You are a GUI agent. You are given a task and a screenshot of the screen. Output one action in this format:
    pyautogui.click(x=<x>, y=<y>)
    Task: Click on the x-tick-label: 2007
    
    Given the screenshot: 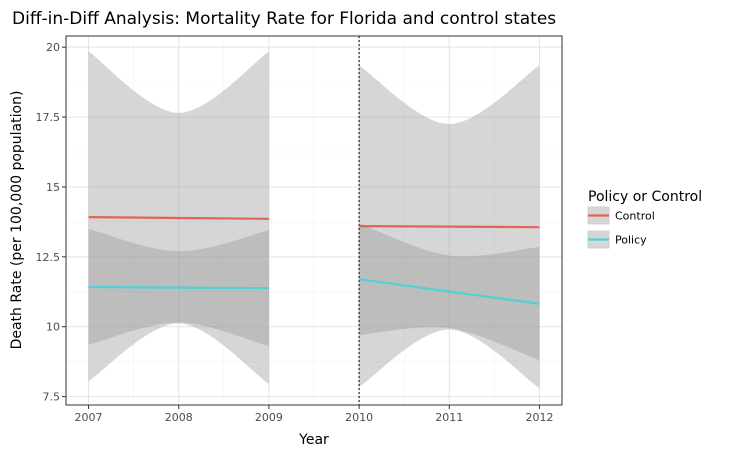 What is the action you would take?
    pyautogui.click(x=89, y=417)
    